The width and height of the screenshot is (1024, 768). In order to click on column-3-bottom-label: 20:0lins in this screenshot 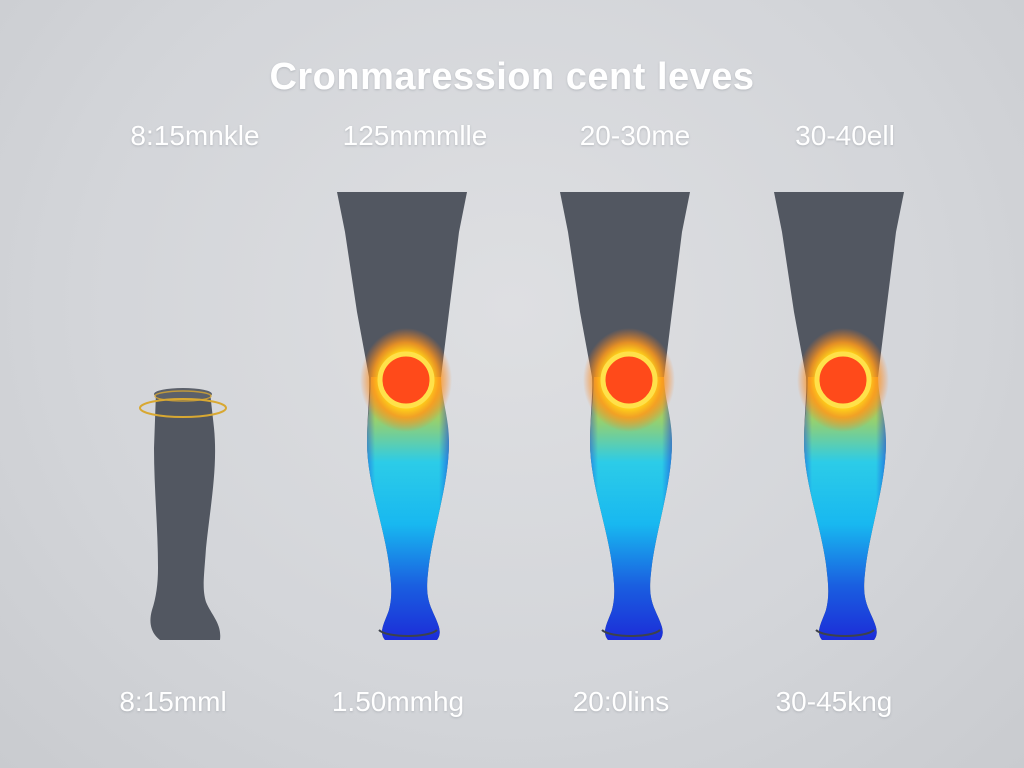, I will do `click(621, 701)`.